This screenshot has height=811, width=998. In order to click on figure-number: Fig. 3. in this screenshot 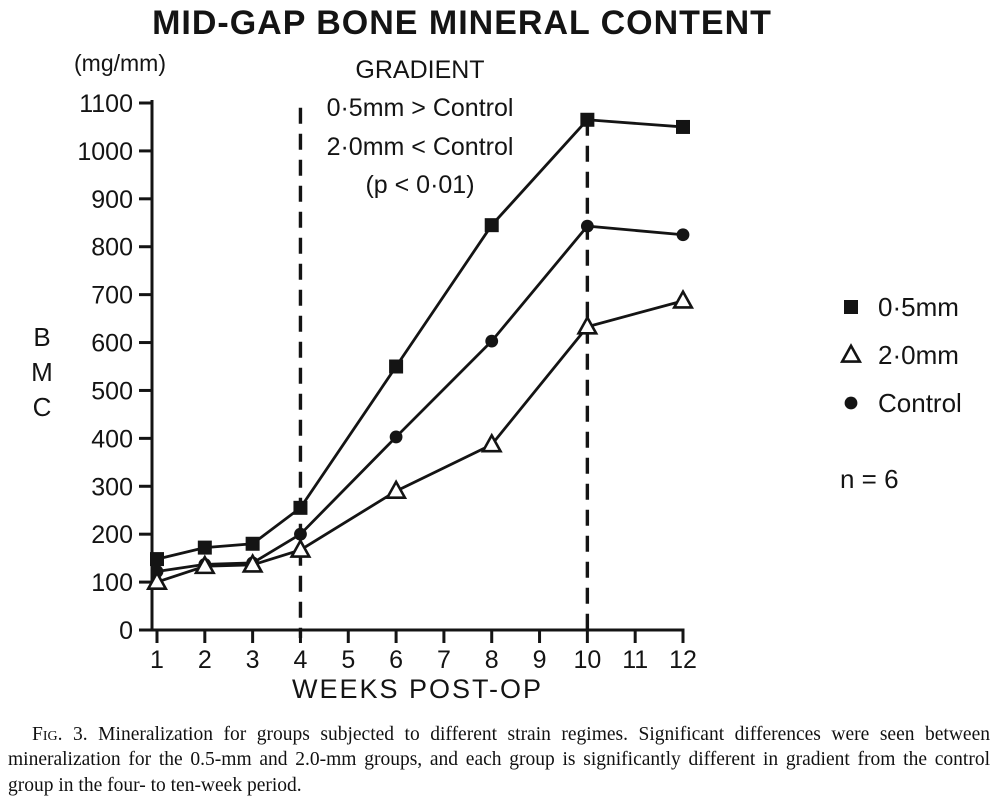, I will do `click(60, 734)`.